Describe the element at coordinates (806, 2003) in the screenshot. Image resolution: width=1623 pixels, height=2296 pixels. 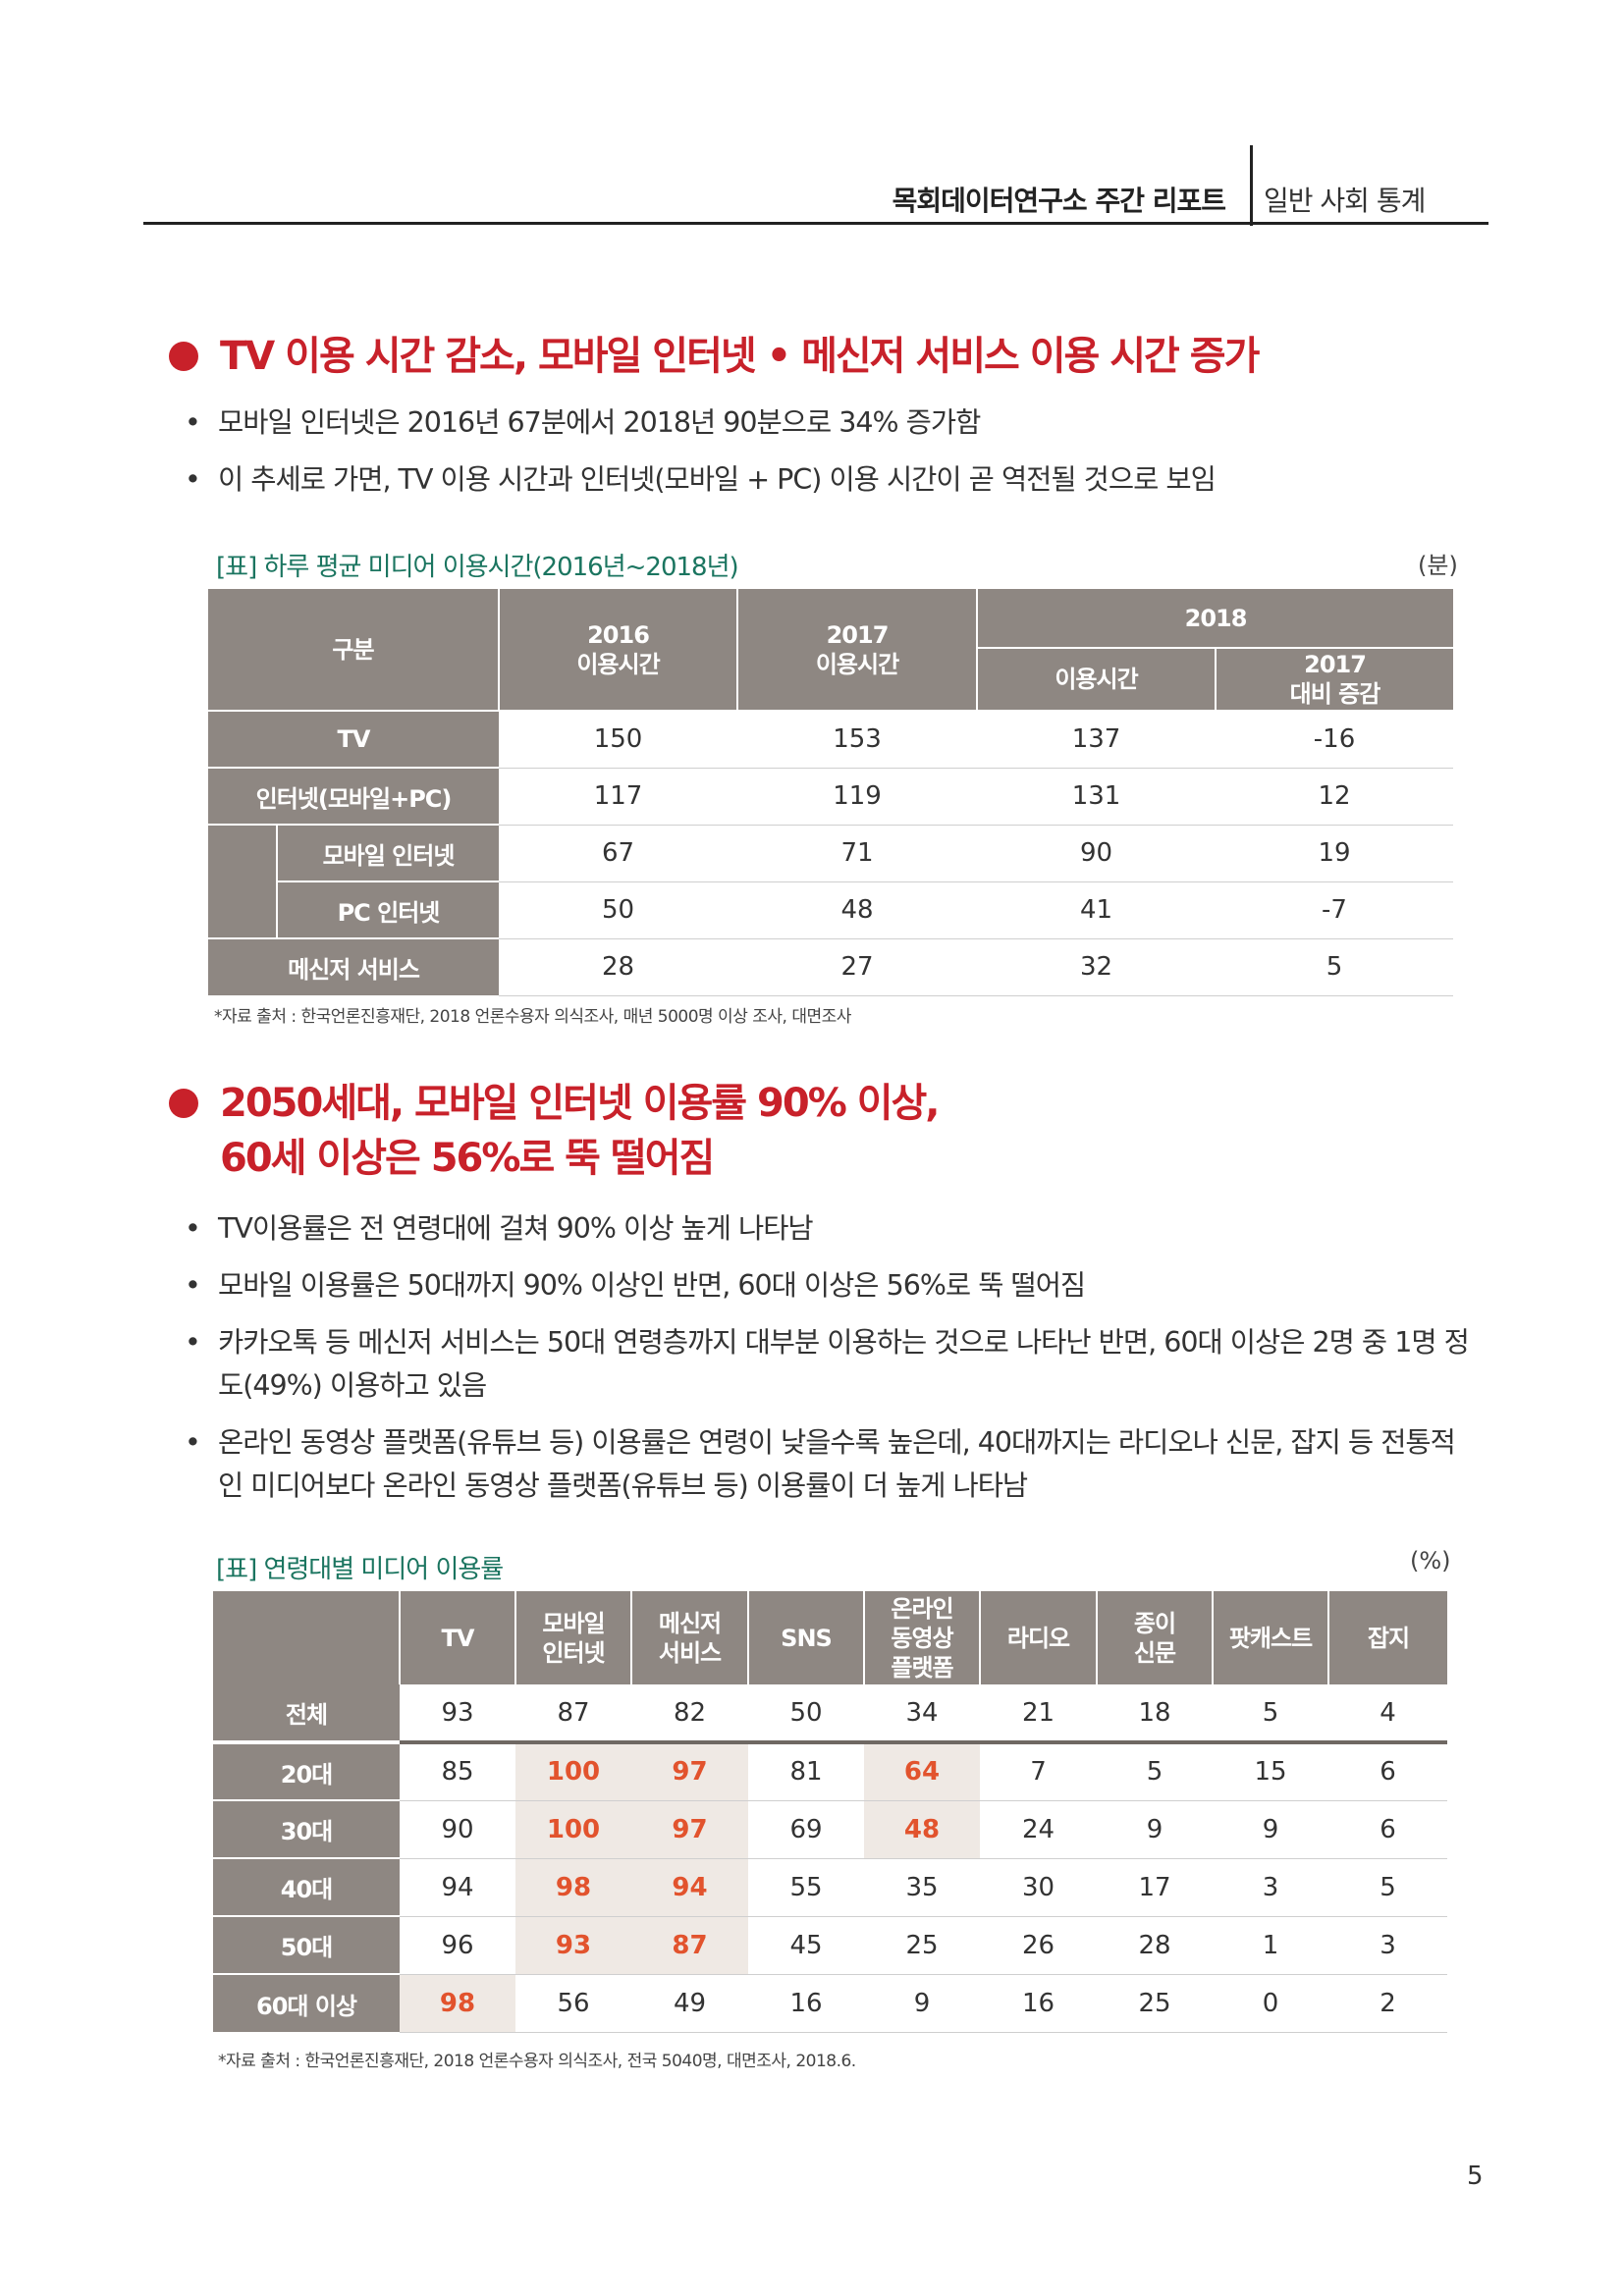
I see `cell: 16` at that location.